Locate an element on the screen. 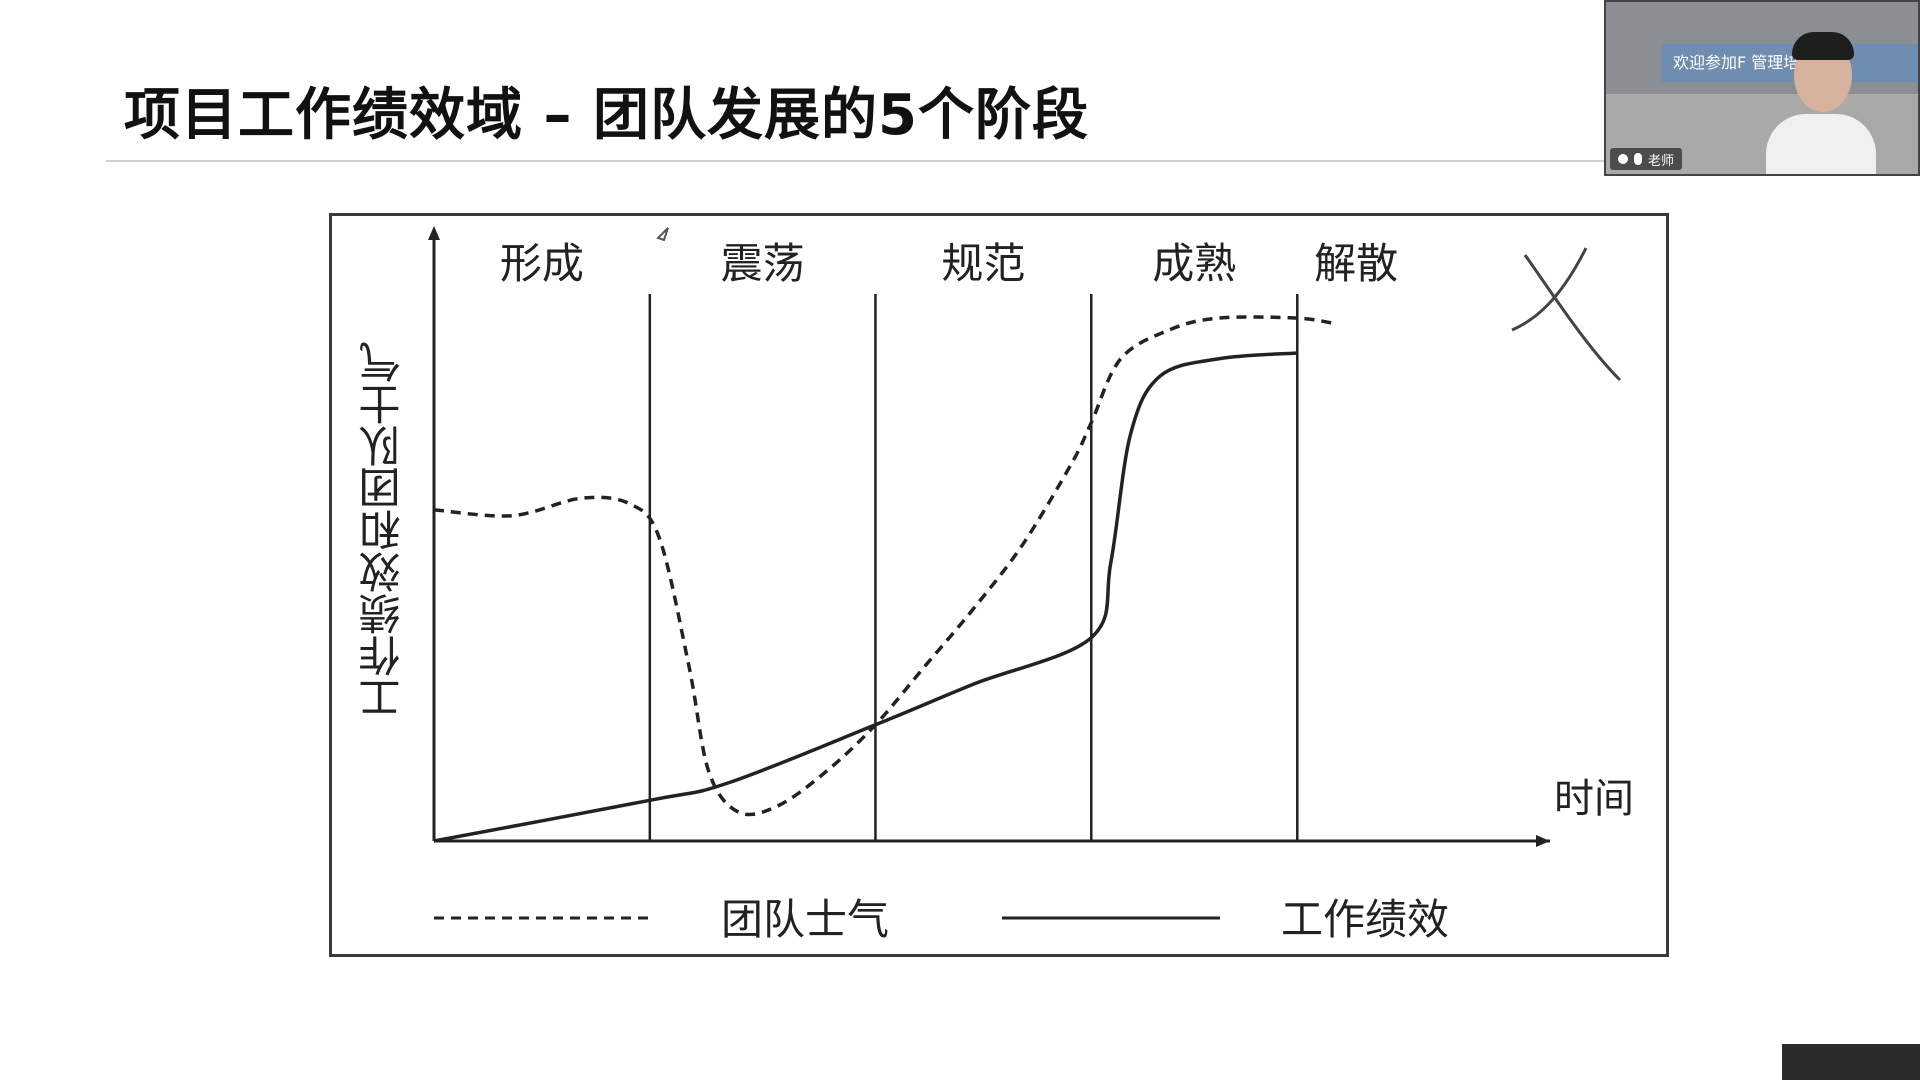 The image size is (1920, 1080). y-axis-arrow is located at coordinates (434, 233).